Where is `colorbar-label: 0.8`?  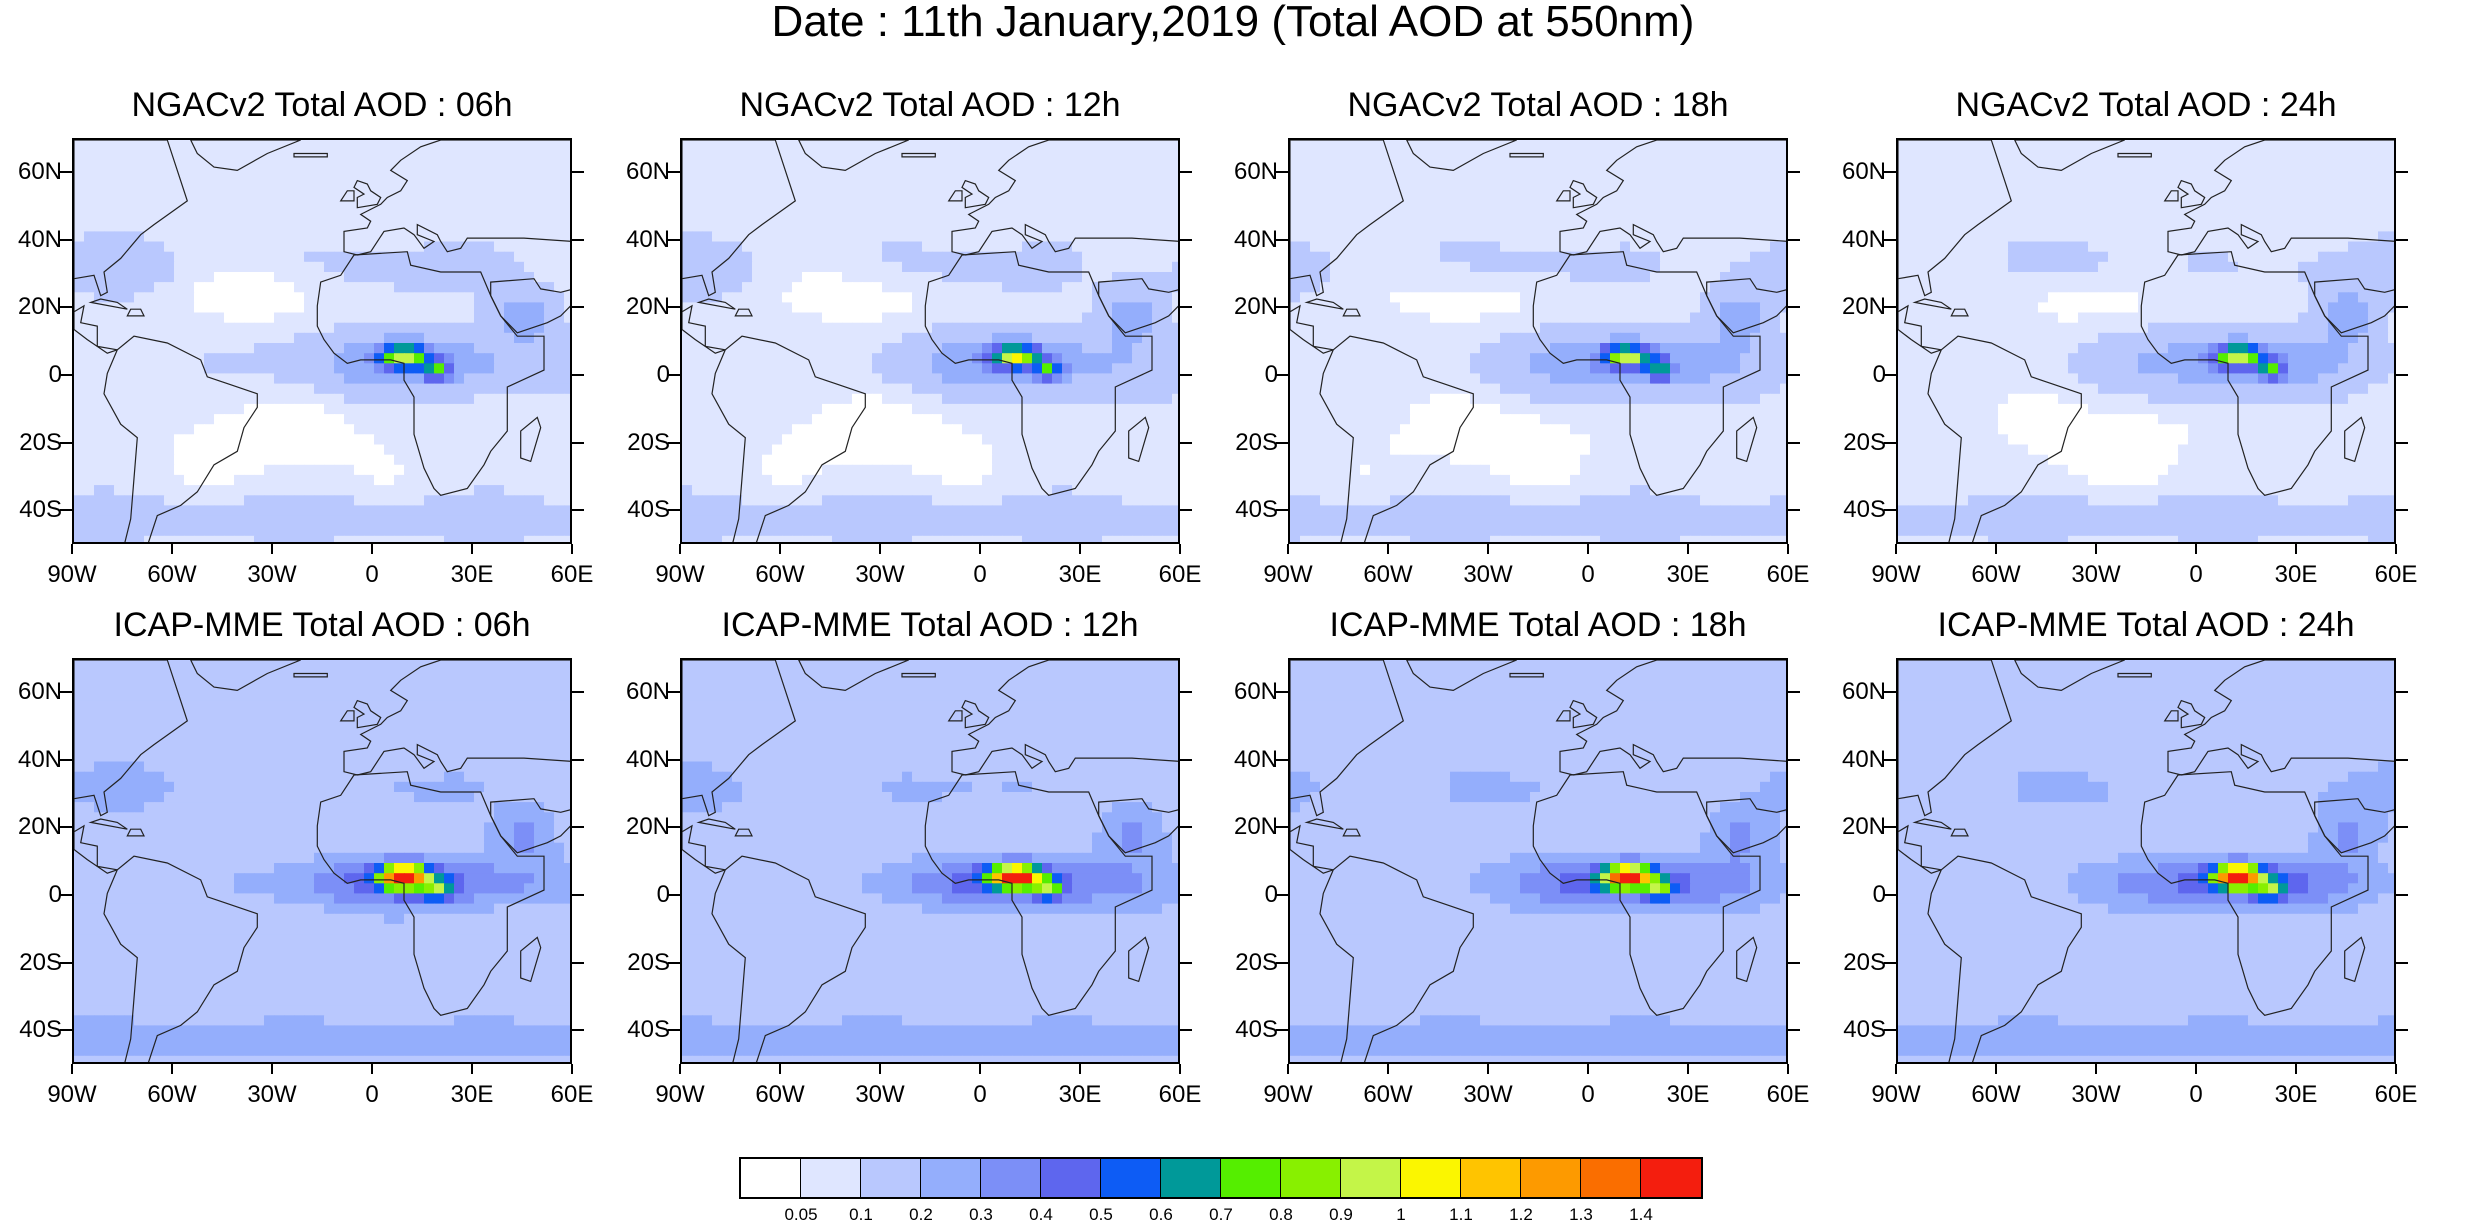
colorbar-label: 0.8 is located at coordinates (1281, 1214).